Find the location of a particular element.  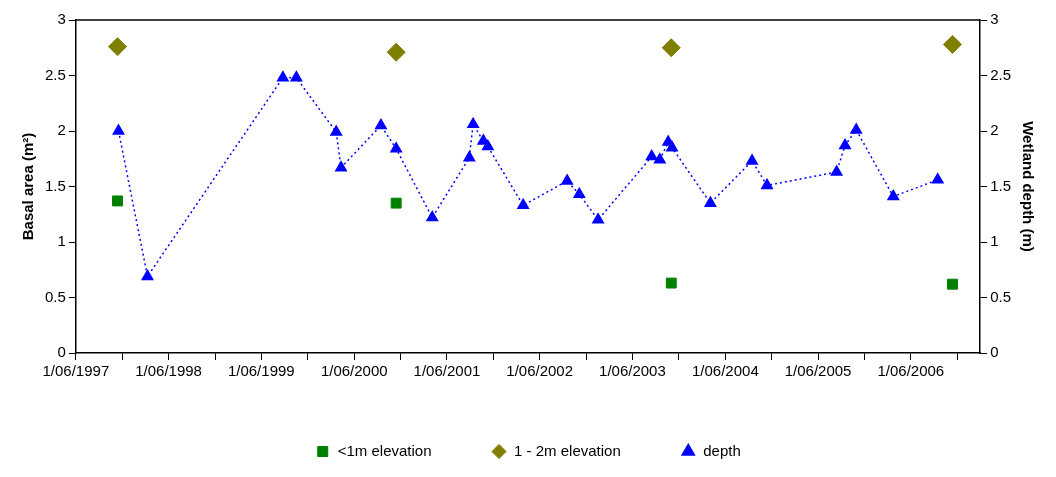

y2-tick-label: 2 is located at coordinates (994, 130).